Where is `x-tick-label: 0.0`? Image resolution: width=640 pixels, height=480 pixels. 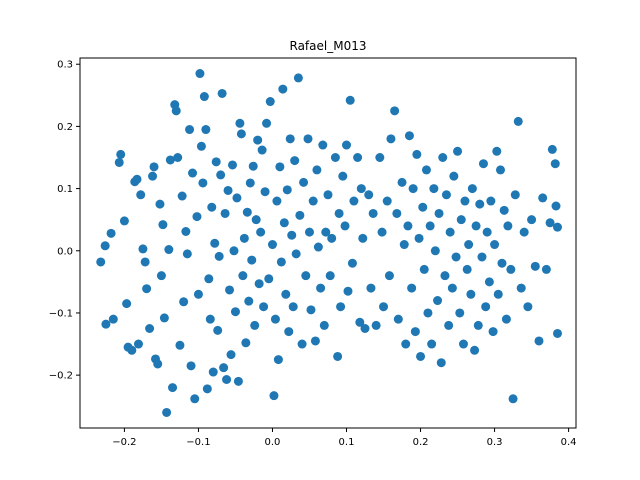
x-tick-label: 0.0 is located at coordinates (273, 442).